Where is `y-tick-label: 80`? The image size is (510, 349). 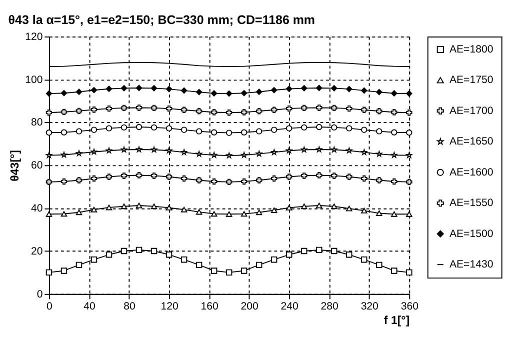 y-tick-label: 80 is located at coordinates (37, 122).